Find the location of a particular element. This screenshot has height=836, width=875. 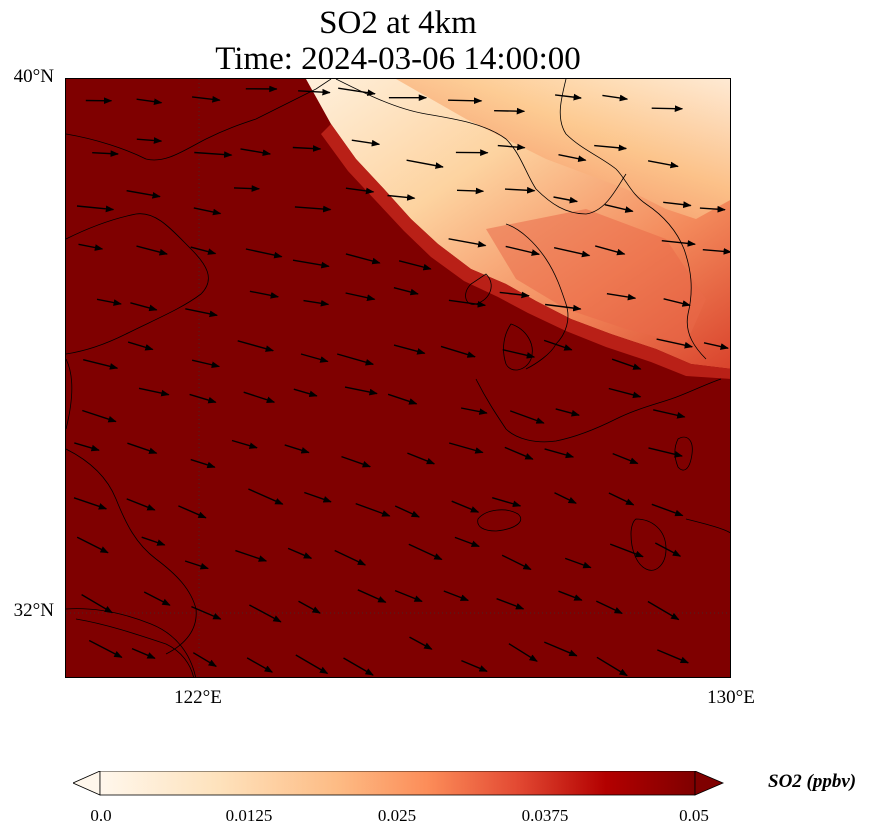

colorbar-tick-2: 0.025 is located at coordinates (397, 815).